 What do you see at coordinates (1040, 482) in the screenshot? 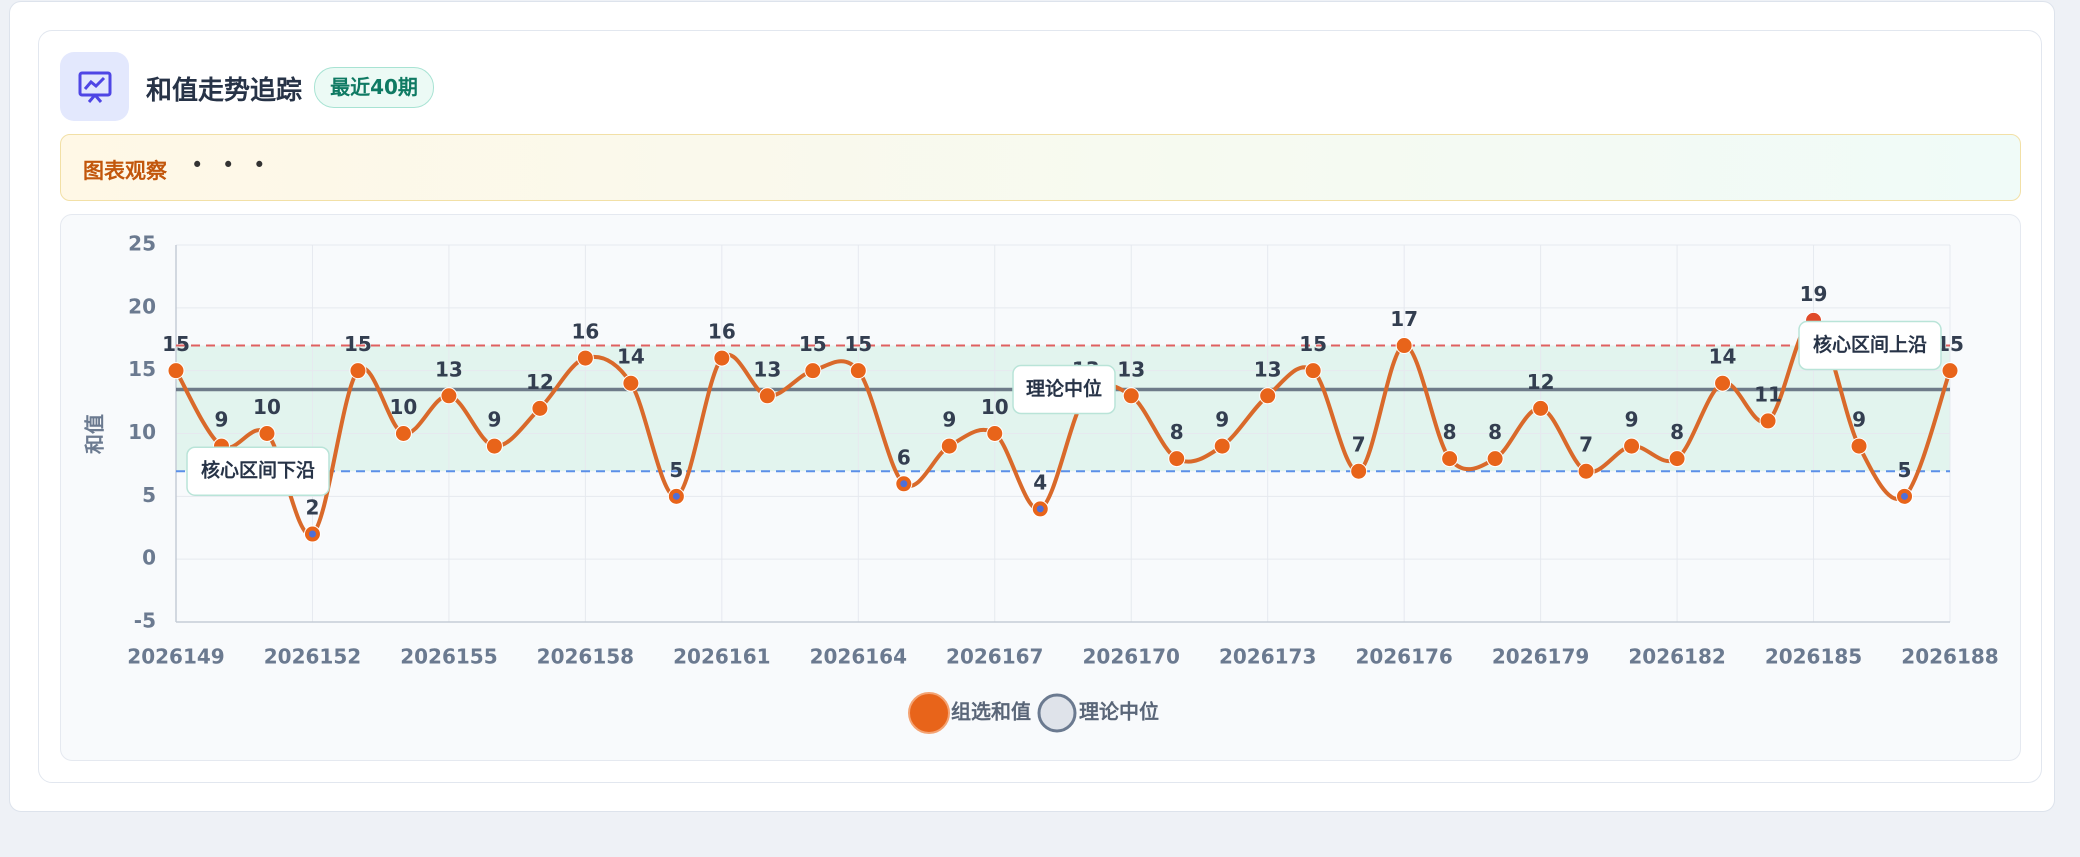
I see `data-label: 4` at bounding box center [1040, 482].